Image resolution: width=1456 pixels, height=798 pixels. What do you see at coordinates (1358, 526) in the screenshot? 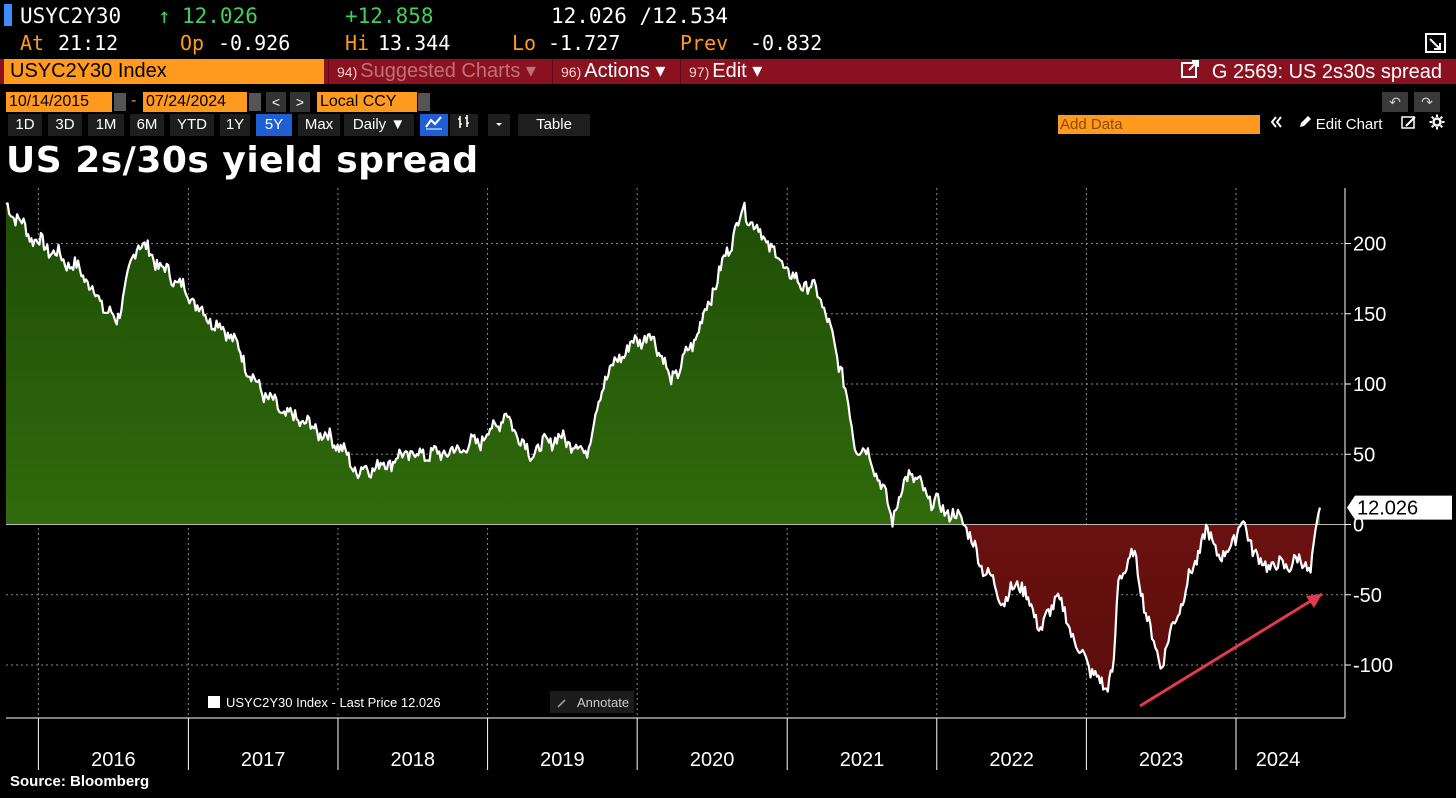
I see `y-tick-label: 0` at bounding box center [1358, 526].